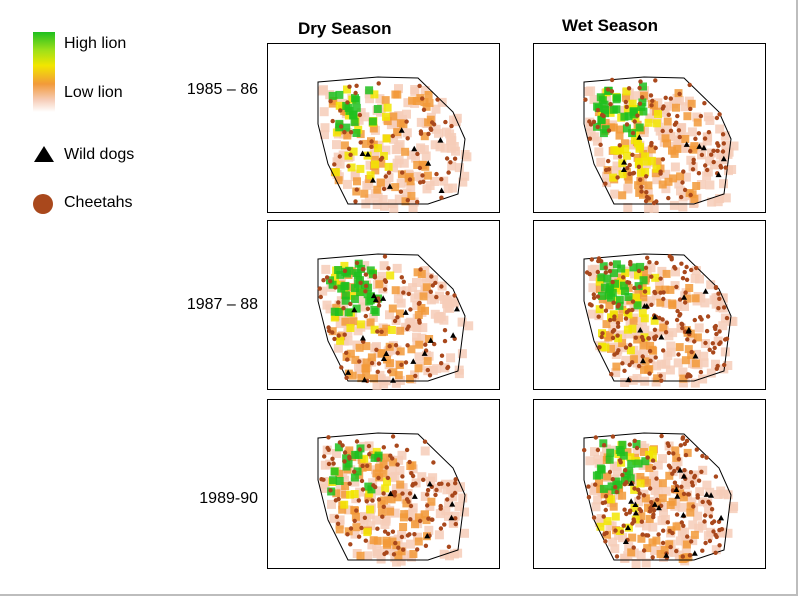 The height and width of the screenshot is (599, 801). I want to click on row-1989-90: 1989-90, so click(228, 498).